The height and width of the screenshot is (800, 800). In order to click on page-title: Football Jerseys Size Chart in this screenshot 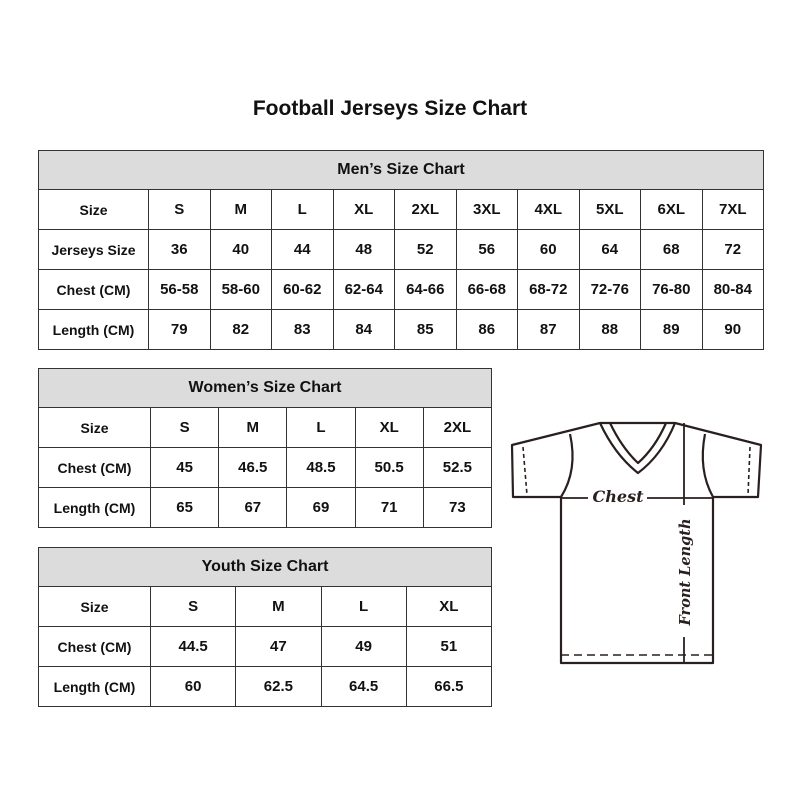, I will do `click(390, 108)`.